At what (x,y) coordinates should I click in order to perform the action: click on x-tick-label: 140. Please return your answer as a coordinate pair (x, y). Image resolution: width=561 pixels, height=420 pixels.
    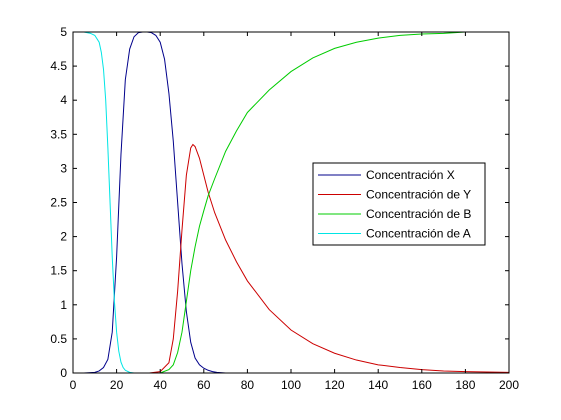
    Looking at the image, I should click on (378, 385).